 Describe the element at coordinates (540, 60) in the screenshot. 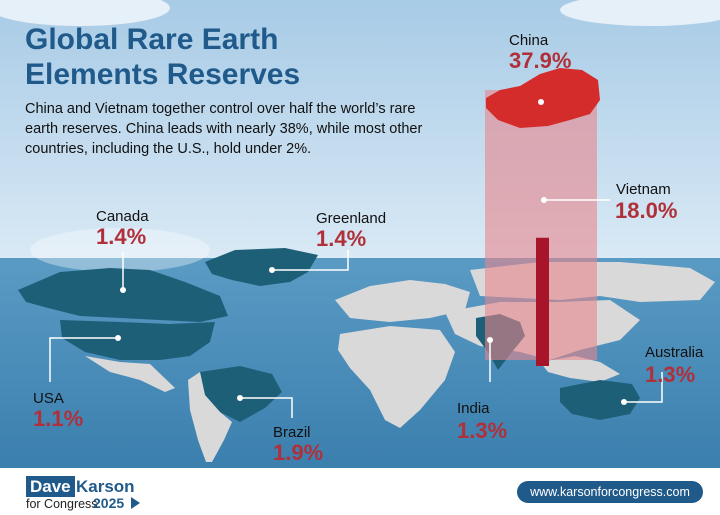

I see `china-value: 37.9%` at that location.